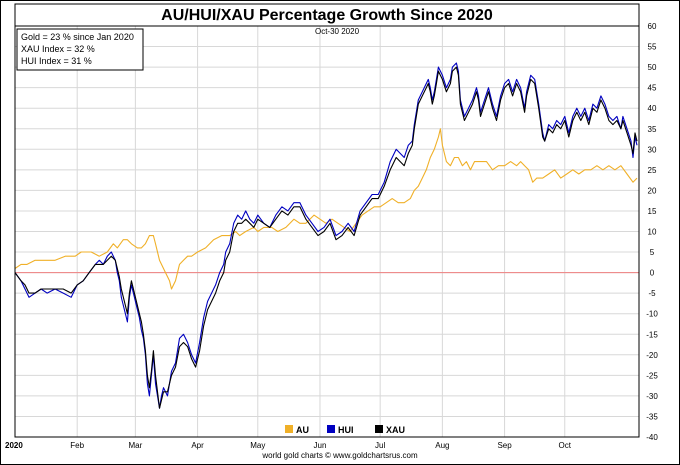 The image size is (680, 465). Describe the element at coordinates (331, 429) in the screenshot. I see `legend-swatch-hui` at that location.